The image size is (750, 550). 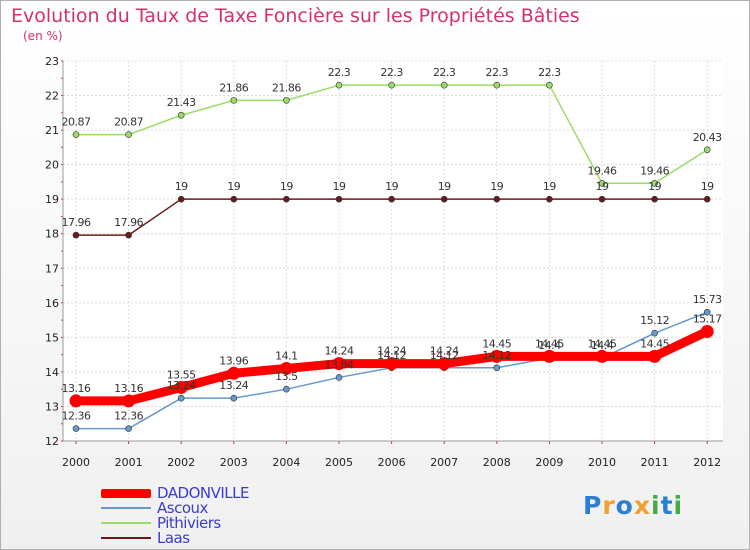 I want to click on y-tick-label: 16, so click(x=52, y=303).